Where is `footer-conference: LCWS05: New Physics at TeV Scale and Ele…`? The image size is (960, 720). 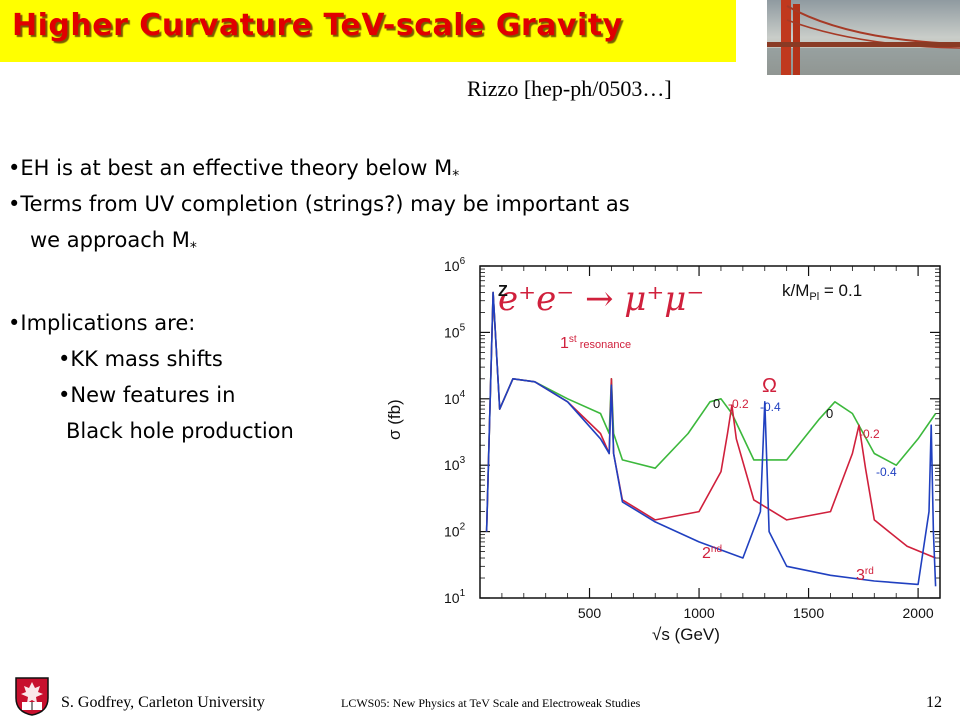 footer-conference: LCWS05: New Physics at TeV Scale and Ele… is located at coordinates (491, 703).